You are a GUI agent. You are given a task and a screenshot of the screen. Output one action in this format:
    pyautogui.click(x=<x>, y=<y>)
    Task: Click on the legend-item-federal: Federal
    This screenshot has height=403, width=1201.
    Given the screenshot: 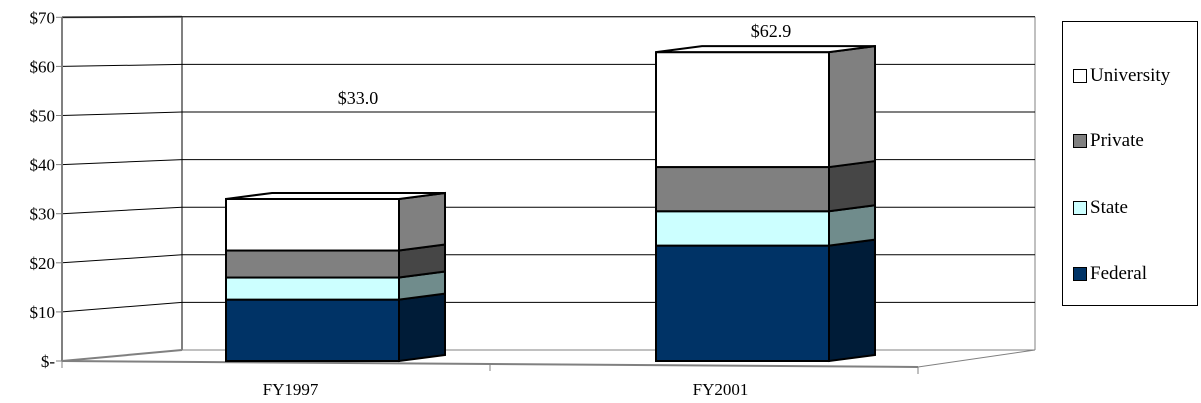 What is the action you would take?
    pyautogui.click(x=1110, y=274)
    